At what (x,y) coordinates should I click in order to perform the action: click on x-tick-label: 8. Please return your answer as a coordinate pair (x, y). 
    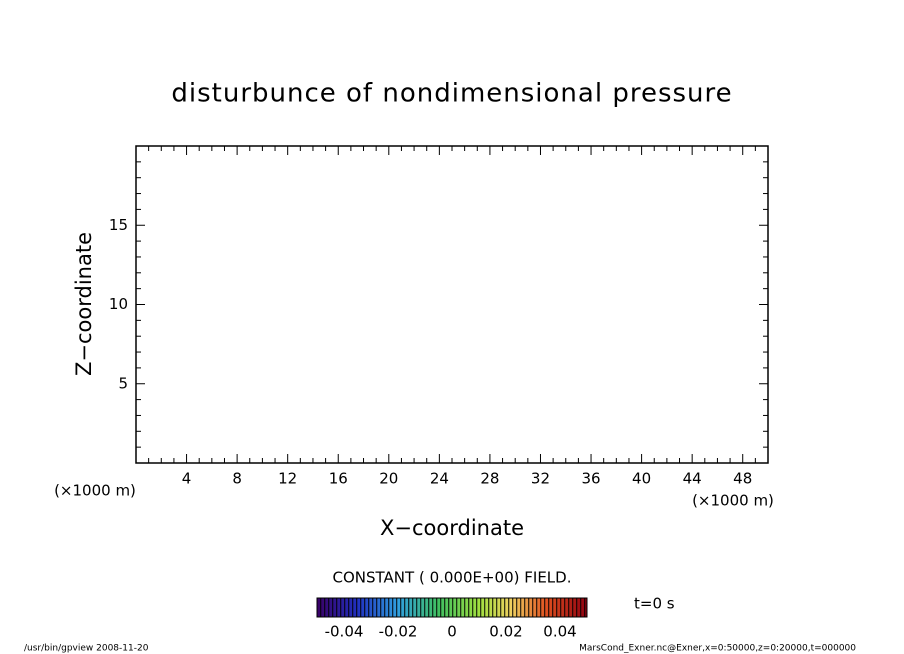
    Looking at the image, I should click on (237, 479).